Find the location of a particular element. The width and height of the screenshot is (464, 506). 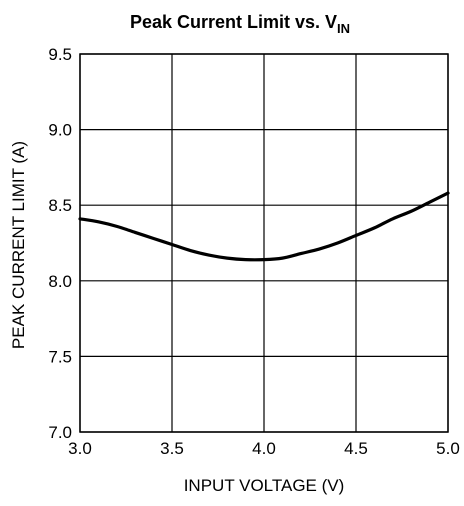

series-layer is located at coordinates (264, 226).